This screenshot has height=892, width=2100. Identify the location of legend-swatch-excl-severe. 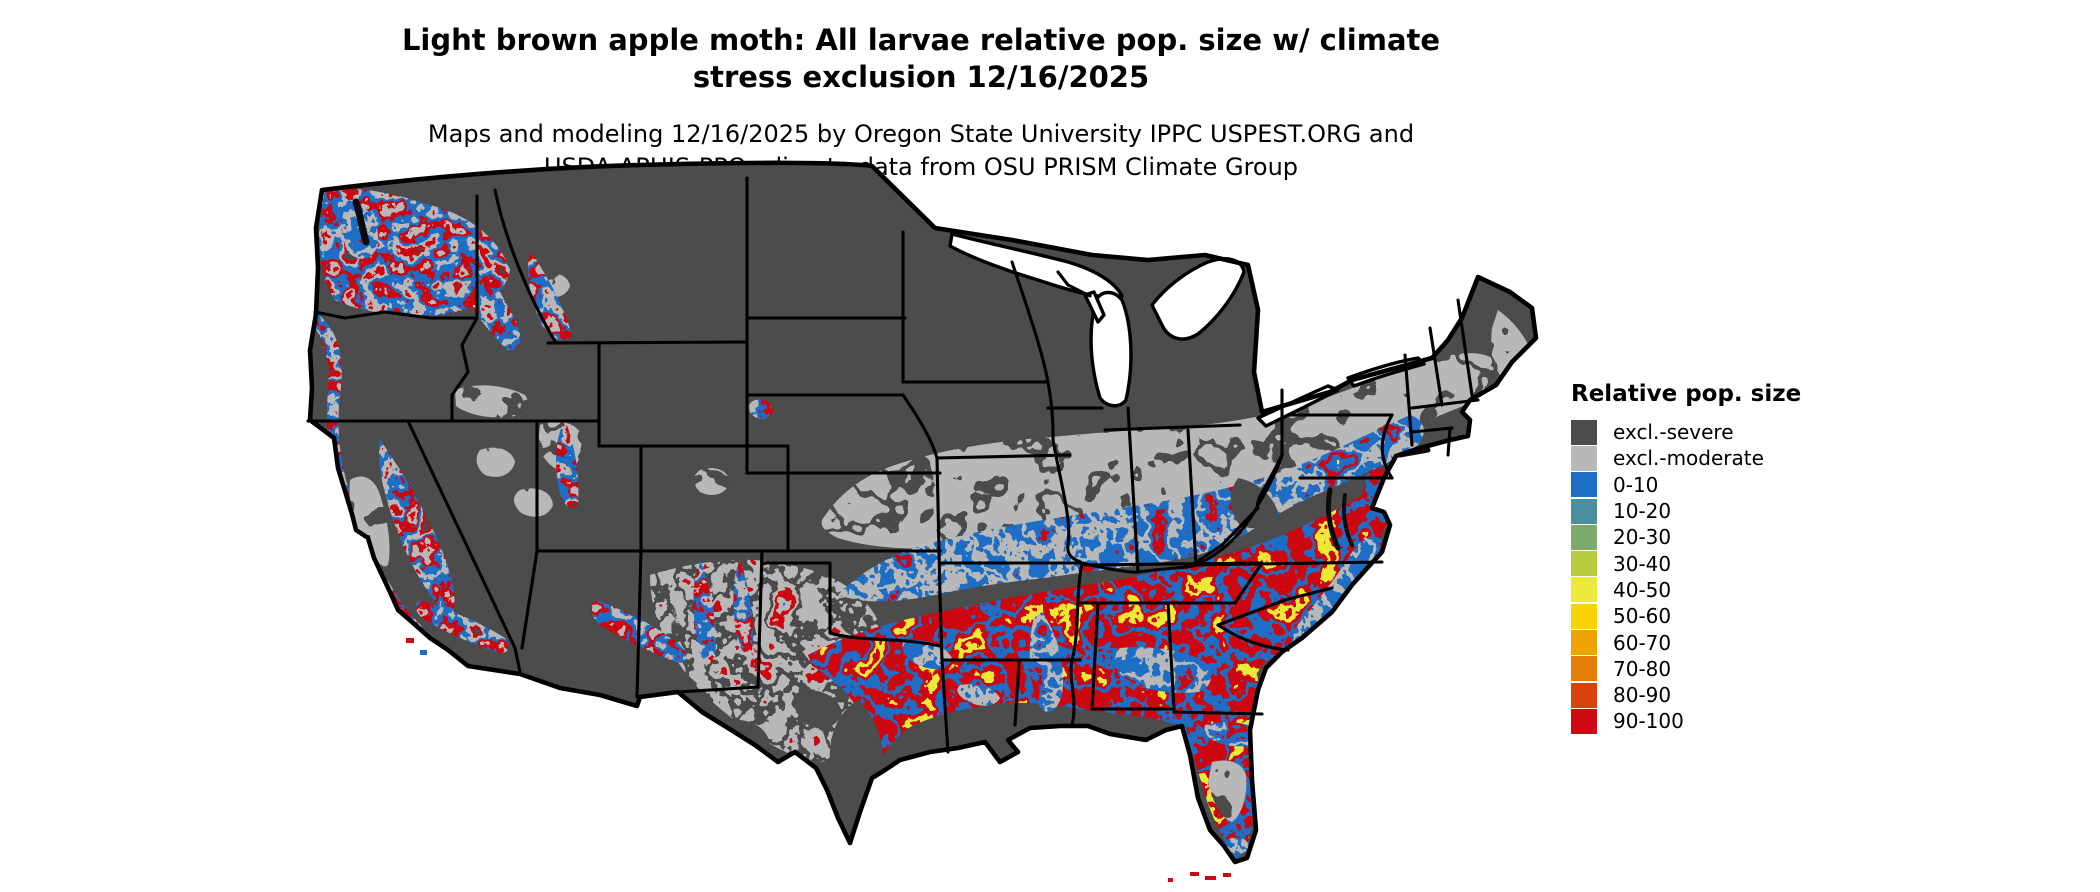
(1584, 432).